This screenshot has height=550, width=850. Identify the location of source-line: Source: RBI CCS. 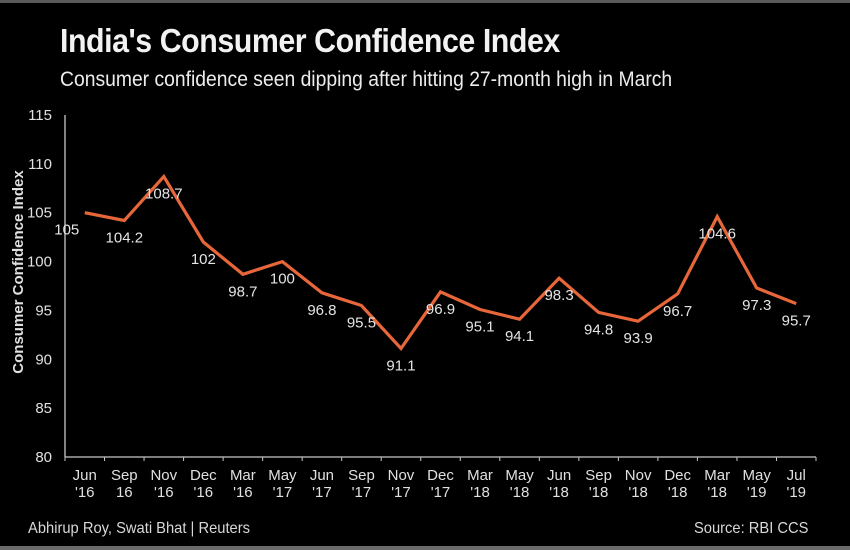
(750, 528).